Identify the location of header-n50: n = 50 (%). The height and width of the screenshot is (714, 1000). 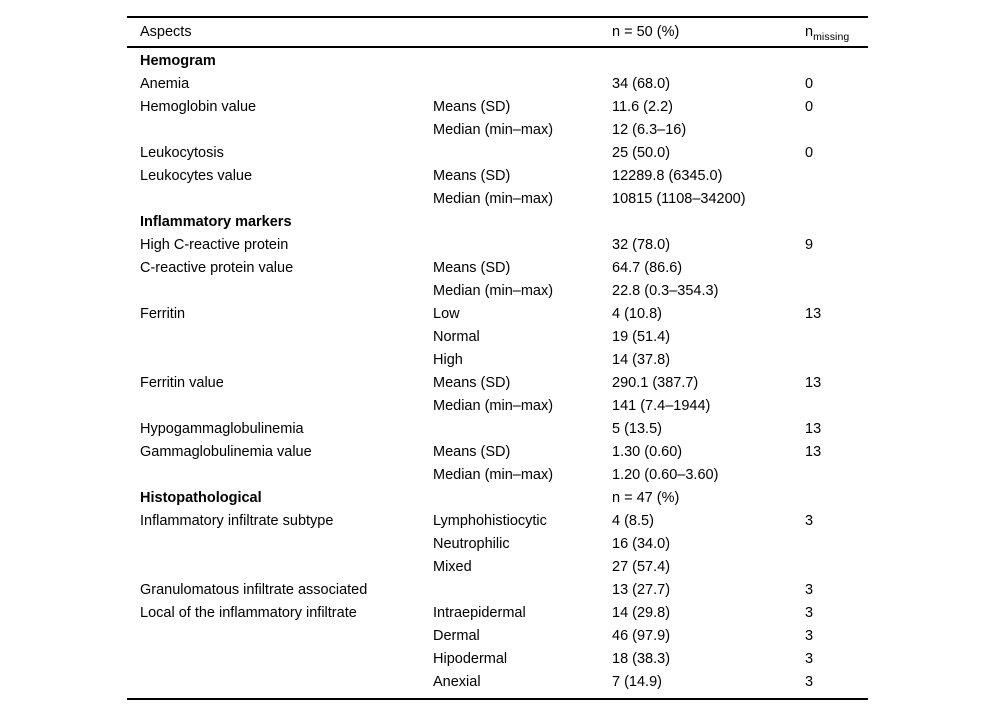
(646, 31).